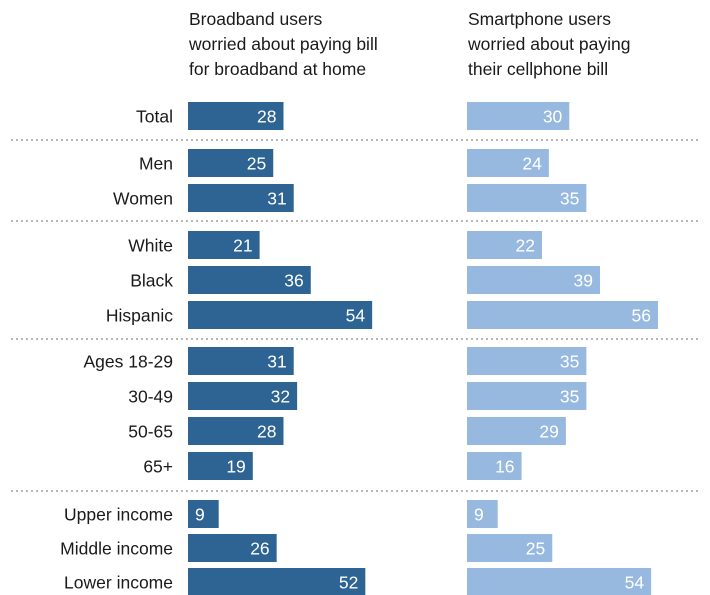 The image size is (710, 595). I want to click on data-label: 29, so click(548, 432).